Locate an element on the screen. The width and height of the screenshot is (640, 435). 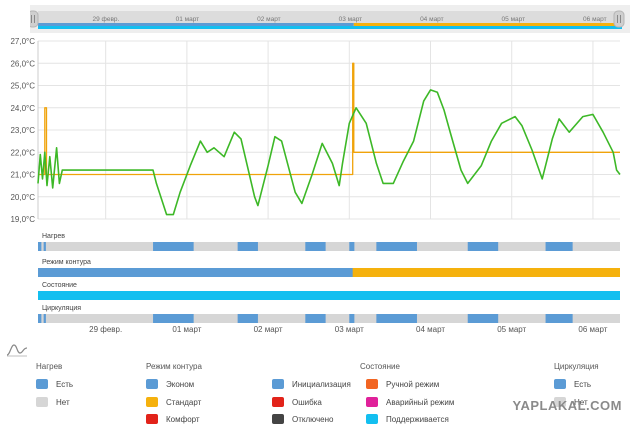
legend-state-off: Отключено is located at coordinates (302, 419).